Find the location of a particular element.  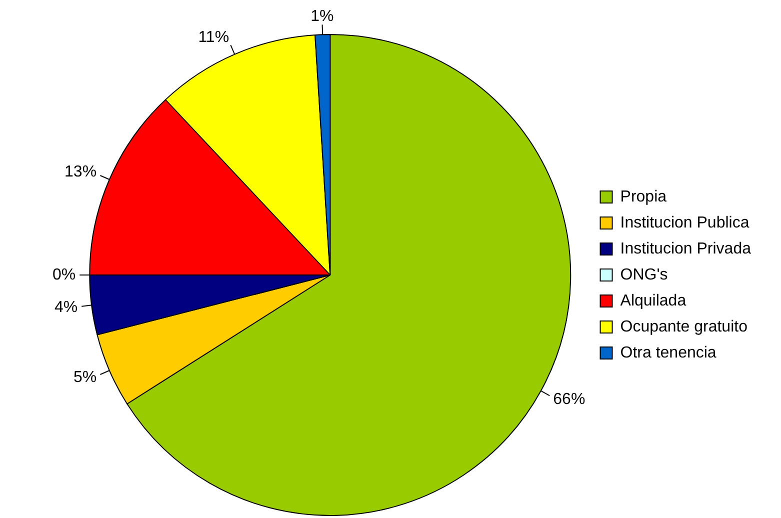

data-label: 5% is located at coordinates (85, 377).